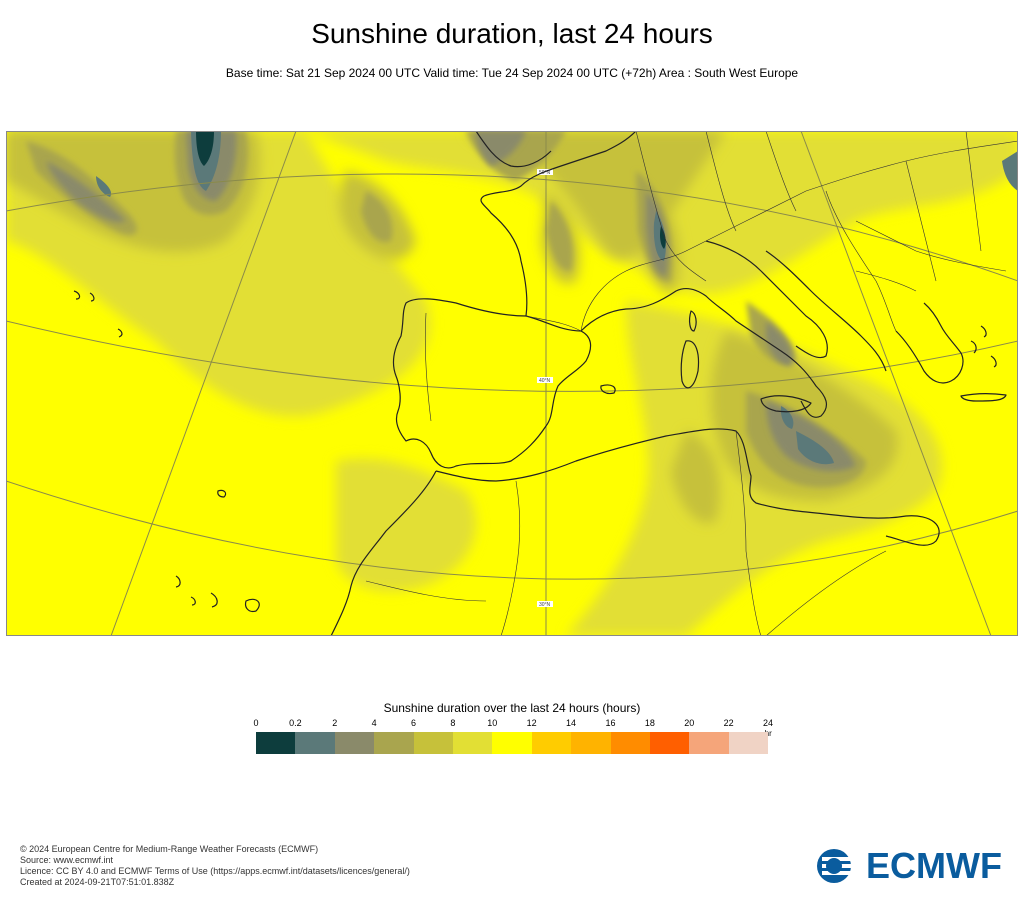 The width and height of the screenshot is (1024, 922). What do you see at coordinates (67, 860) in the screenshot?
I see `footer-source: Source: www.ecmwf.int` at bounding box center [67, 860].